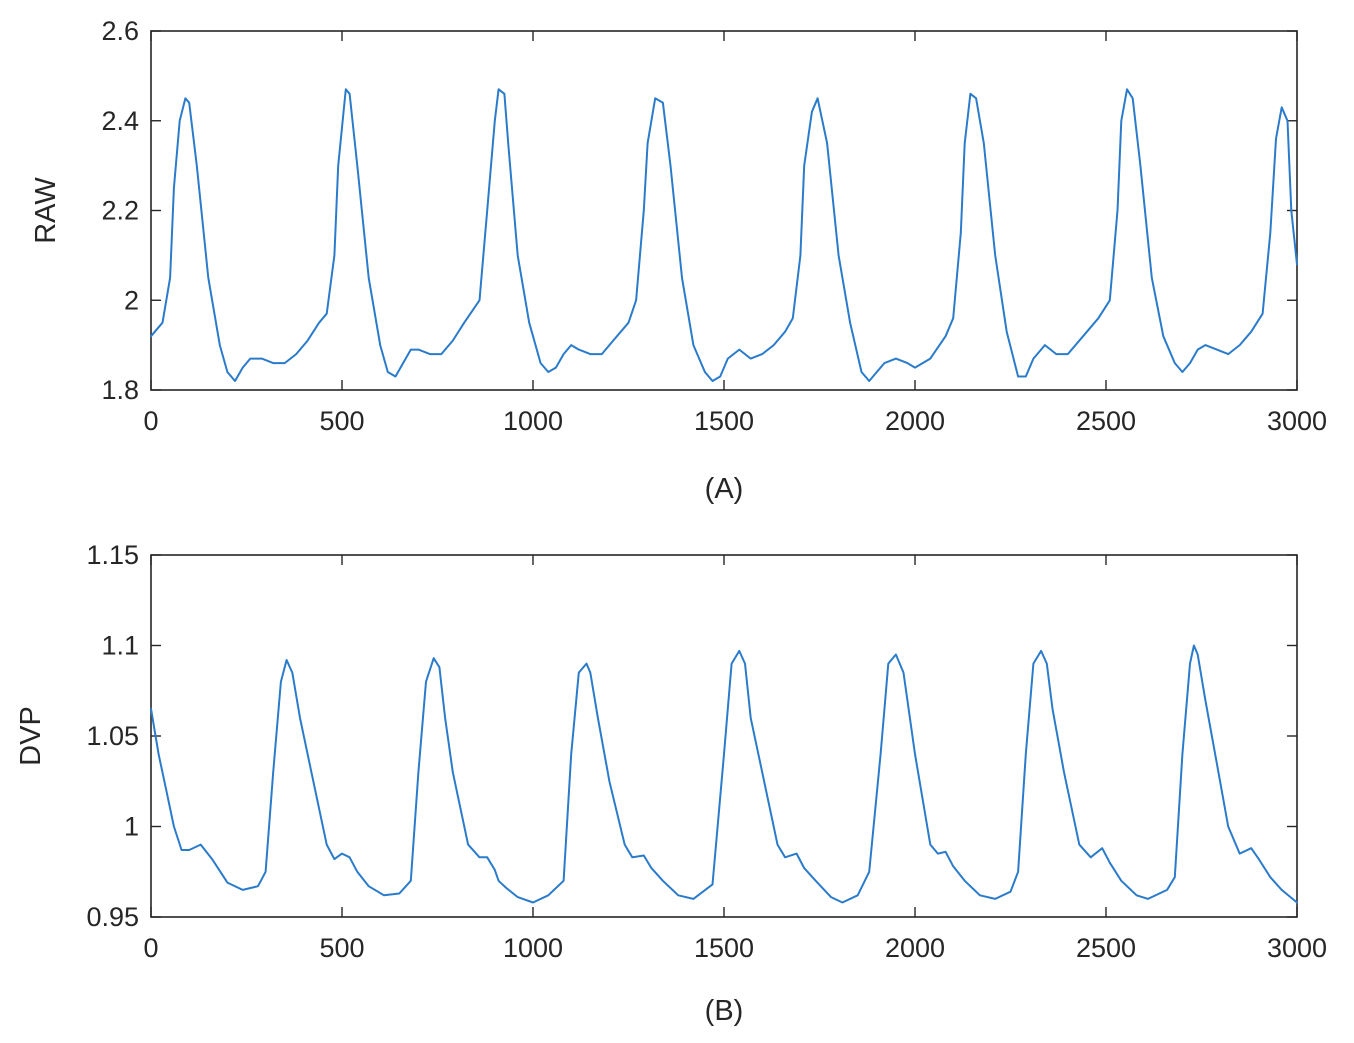  What do you see at coordinates (112, 917) in the screenshot?
I see `y-tick-label: 0.95` at bounding box center [112, 917].